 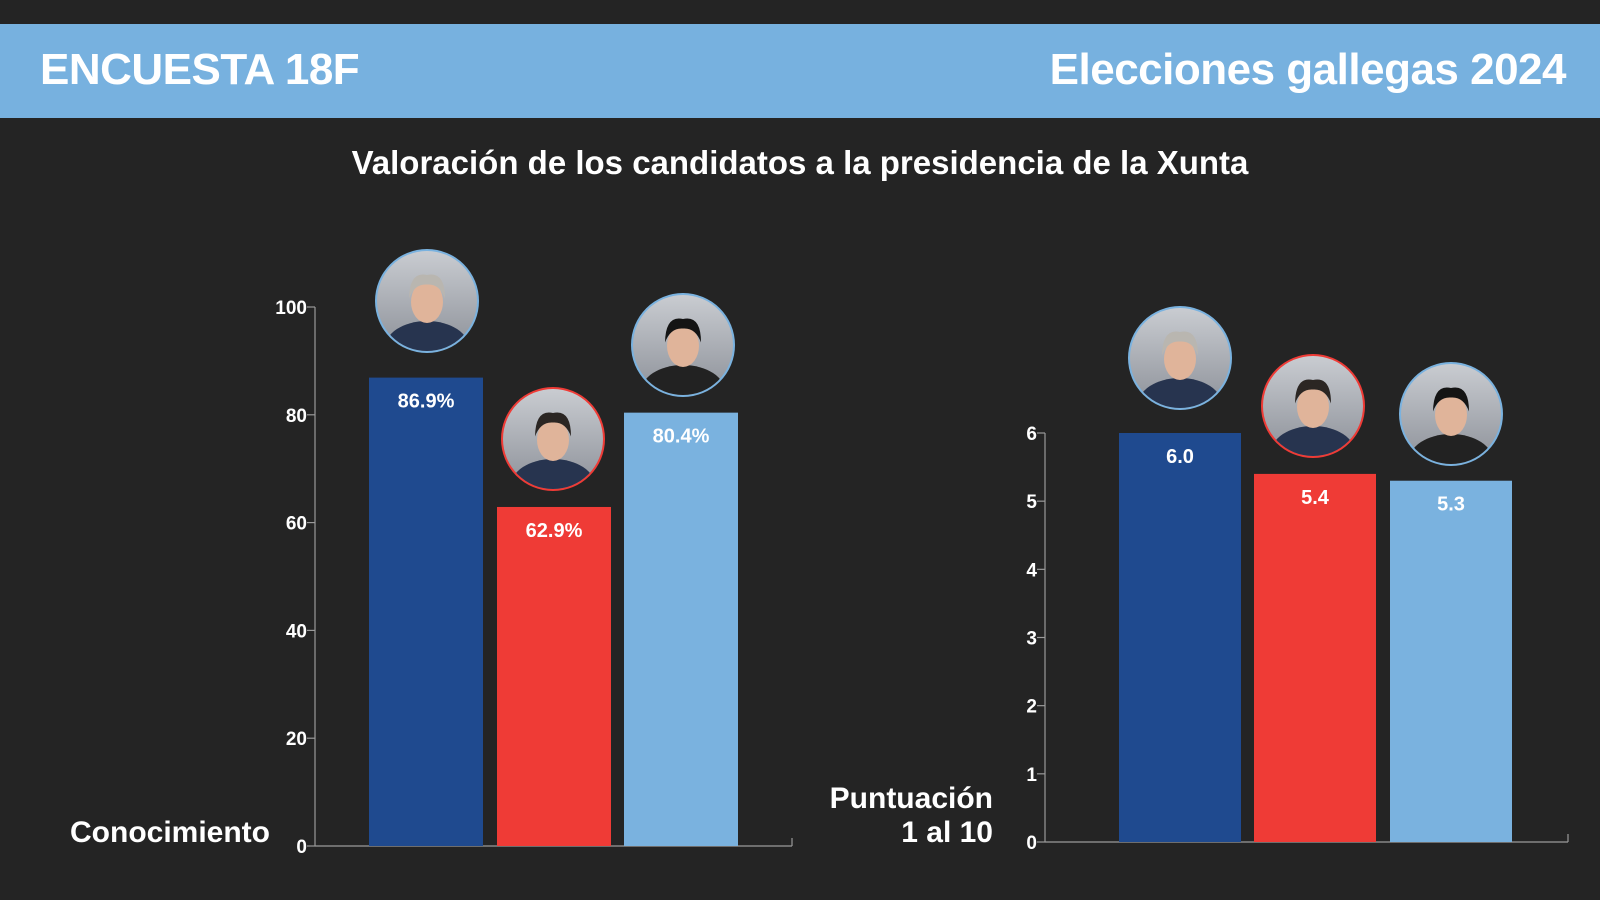 What do you see at coordinates (426, 402) in the screenshot?
I see `bar-value-label: 86.9%` at bounding box center [426, 402].